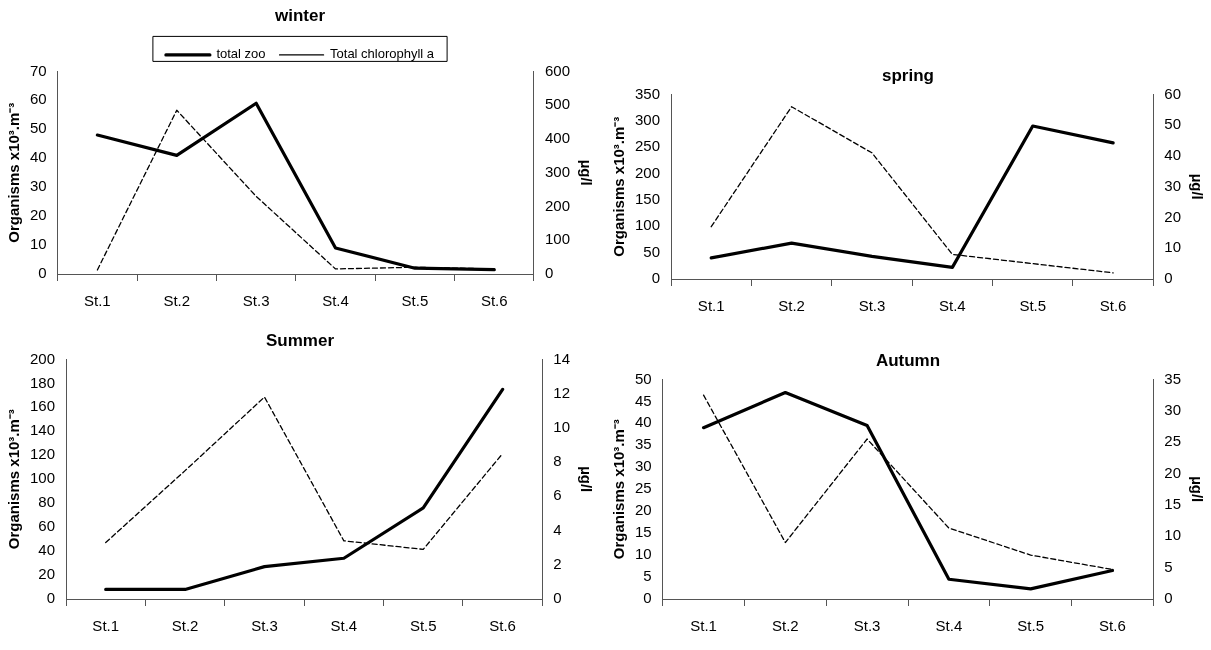 The width and height of the screenshot is (1211, 650). Describe the element at coordinates (299, 15) in the screenshot. I see `chart-title: winter` at that location.